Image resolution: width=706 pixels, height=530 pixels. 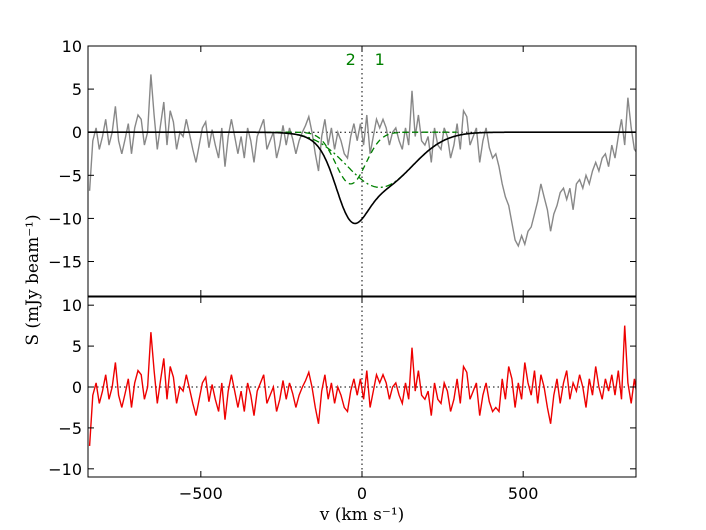 I want to click on bottom-ytick-label: 10, so click(x=72, y=305).